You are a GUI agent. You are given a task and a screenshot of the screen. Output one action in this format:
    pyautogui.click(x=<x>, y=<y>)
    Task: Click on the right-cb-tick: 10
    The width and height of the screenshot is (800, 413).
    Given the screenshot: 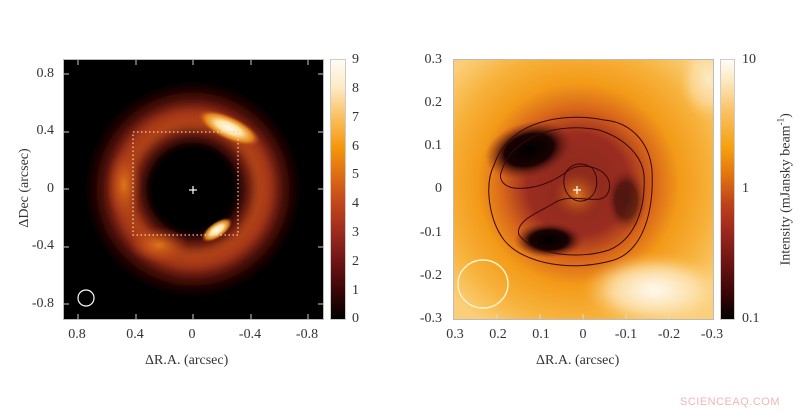 What is the action you would take?
    pyautogui.click(x=749, y=59)
    